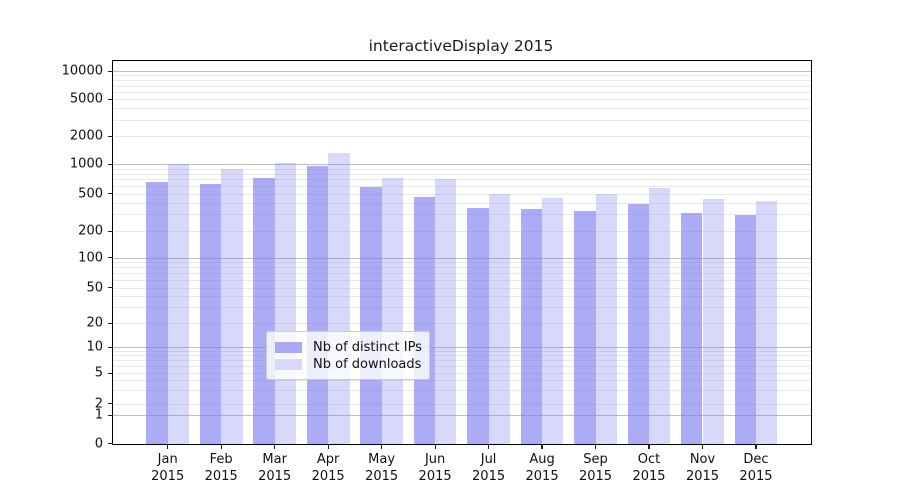  What do you see at coordinates (371, 315) in the screenshot?
I see `bar-distinct-ips-may` at bounding box center [371, 315].